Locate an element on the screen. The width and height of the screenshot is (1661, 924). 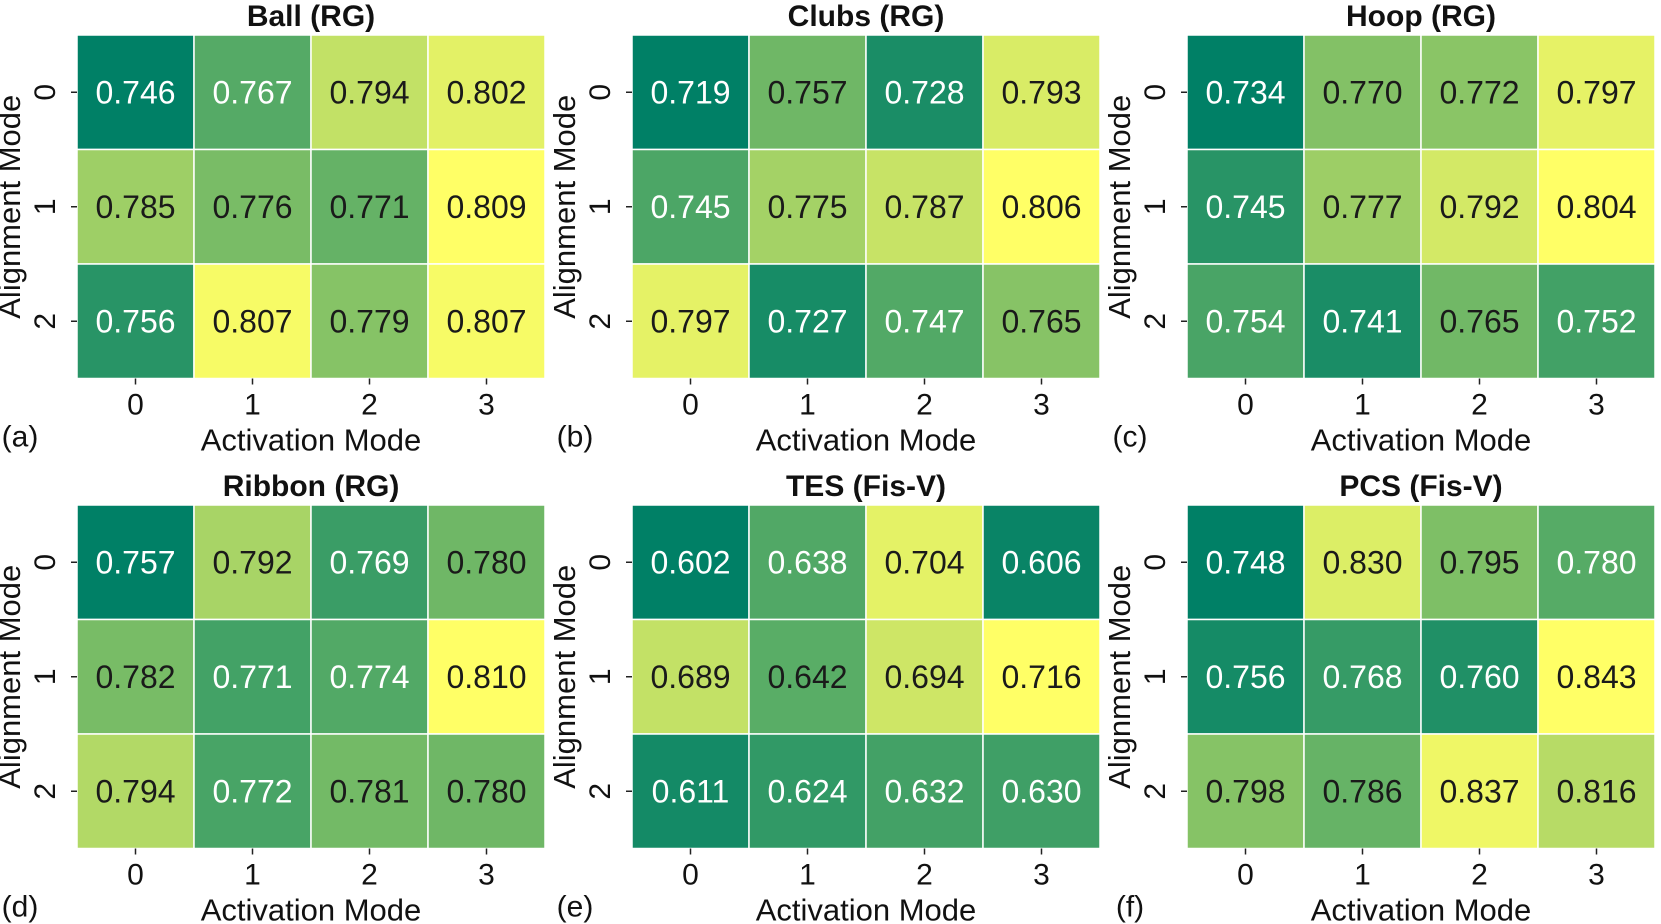
cell-value-label-r1-c3: 0.809 is located at coordinates (486, 207).